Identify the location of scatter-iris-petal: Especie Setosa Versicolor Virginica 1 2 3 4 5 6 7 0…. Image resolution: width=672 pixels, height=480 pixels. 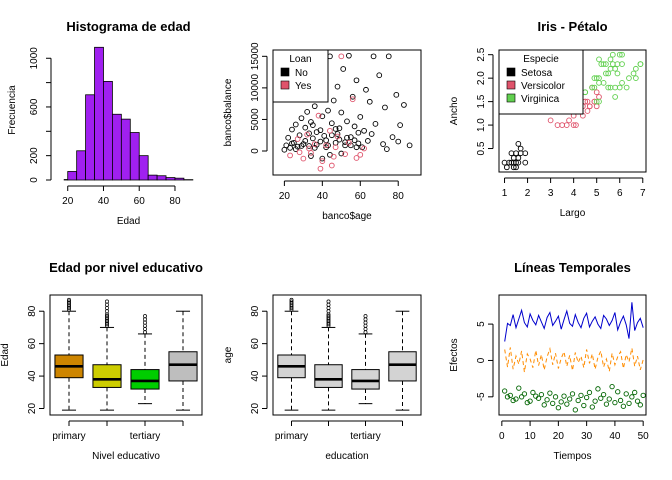
(548, 119).